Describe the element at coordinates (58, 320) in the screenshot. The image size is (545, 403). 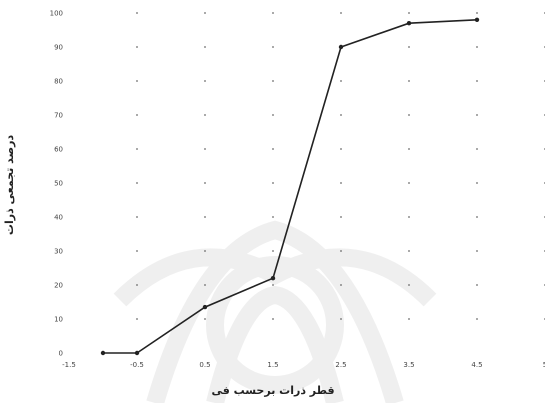
I see `y-tick-label: 10` at that location.